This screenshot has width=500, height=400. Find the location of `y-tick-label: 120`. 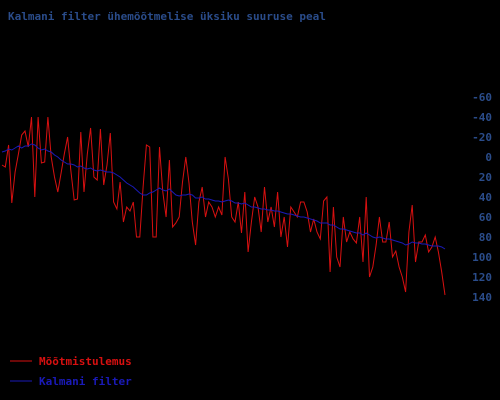

y-tick-label: 120 is located at coordinates (482, 277).